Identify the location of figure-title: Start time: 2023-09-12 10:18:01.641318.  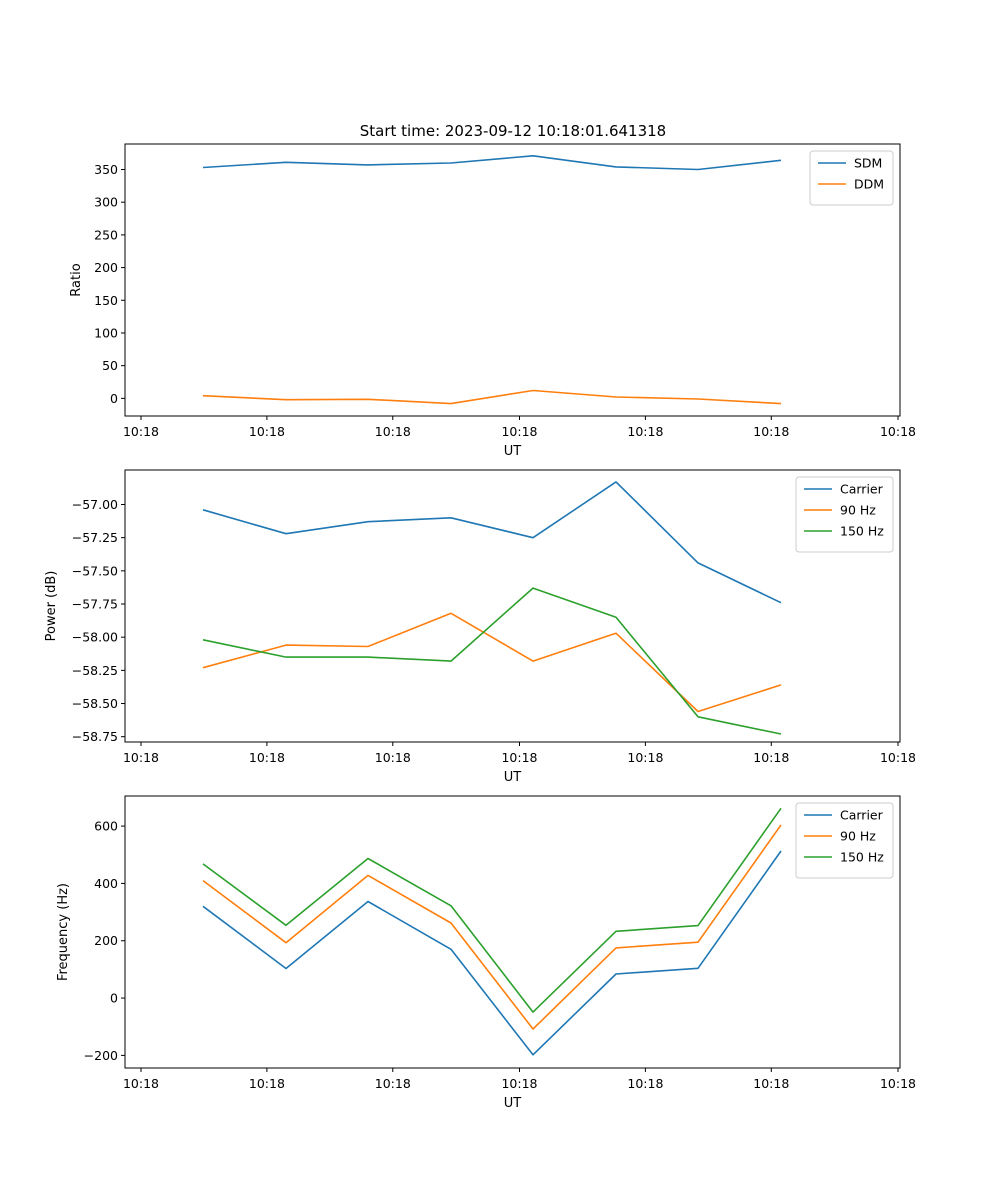
(513, 131).